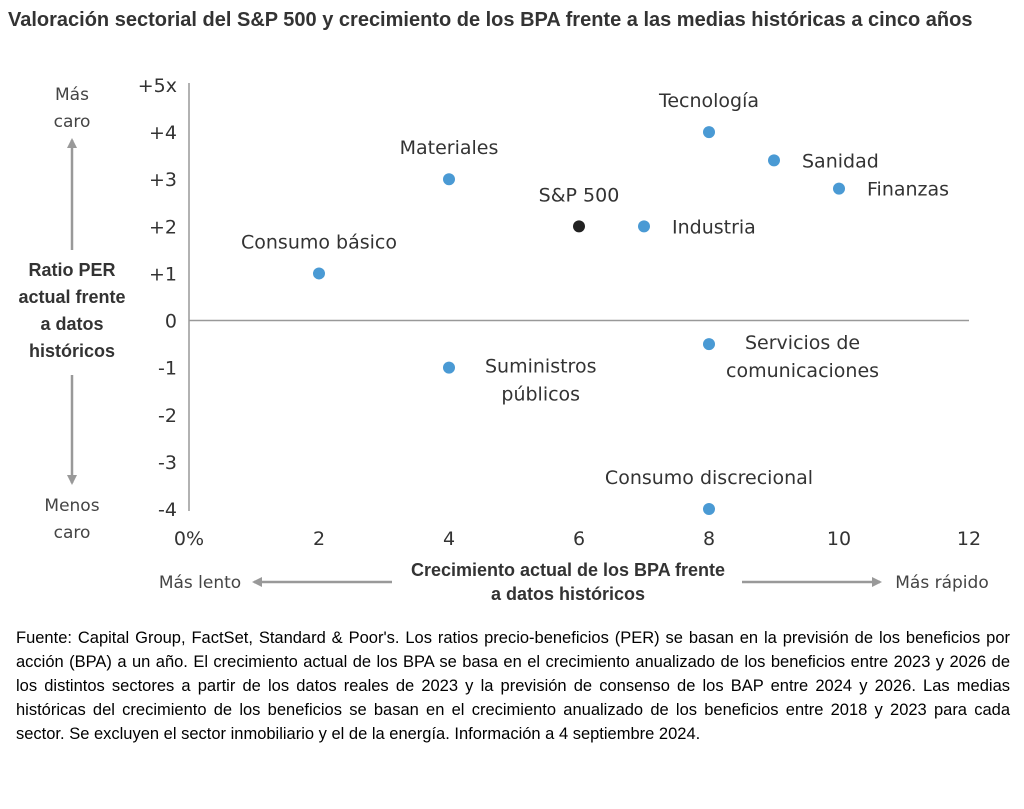 Image resolution: width=1024 pixels, height=809 pixels. Describe the element at coordinates (319, 242) in the screenshot. I see `point-label: Consumo básico` at that location.